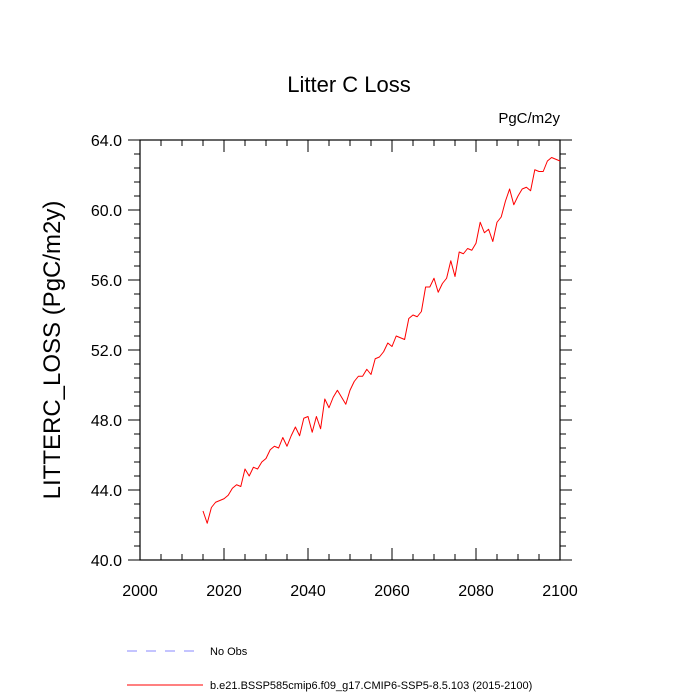 The width and height of the screenshot is (700, 700). I want to click on y-tick-label: 52.0, so click(106, 351).